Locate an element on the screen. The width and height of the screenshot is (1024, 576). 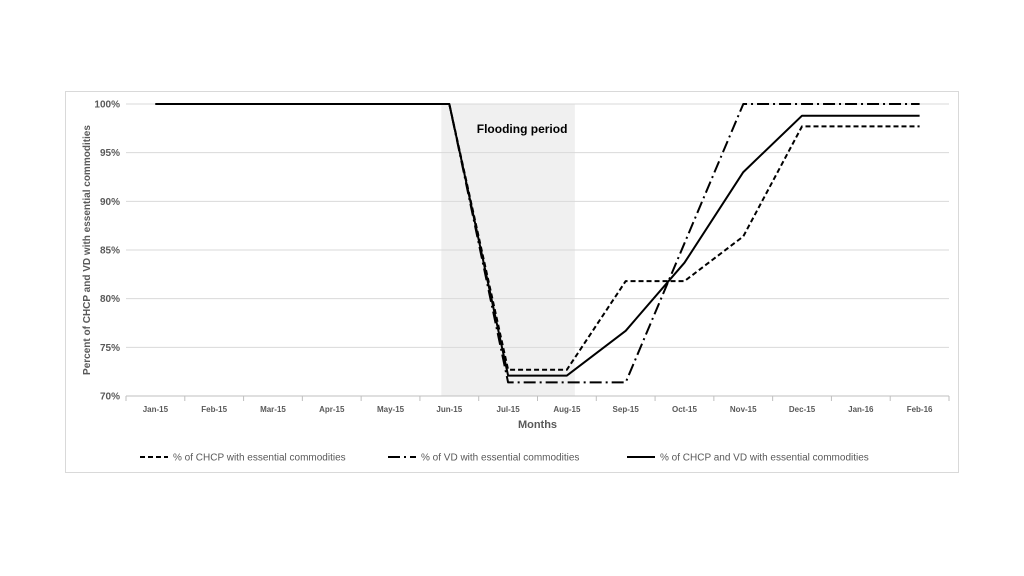
y-tick-label: 80% is located at coordinates (110, 299).